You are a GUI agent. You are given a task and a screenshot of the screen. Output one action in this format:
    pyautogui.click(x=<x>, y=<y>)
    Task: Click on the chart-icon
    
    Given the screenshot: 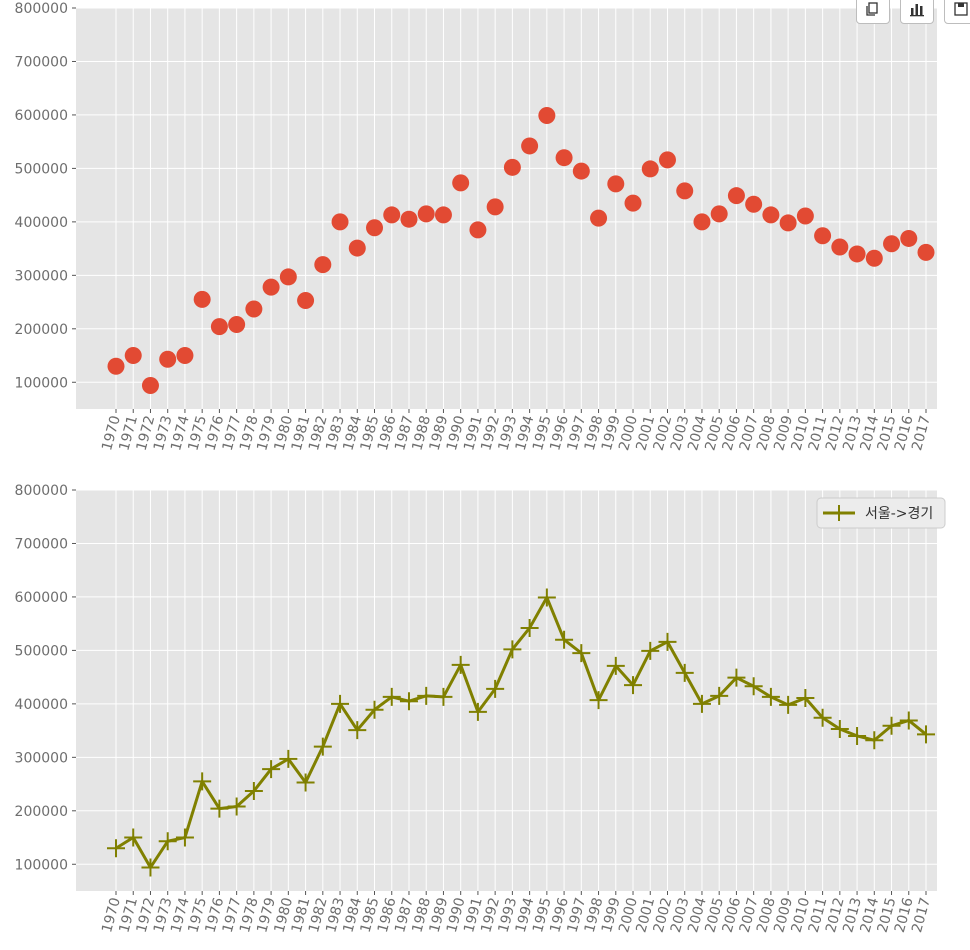 What is the action you would take?
    pyautogui.click(x=917, y=10)
    